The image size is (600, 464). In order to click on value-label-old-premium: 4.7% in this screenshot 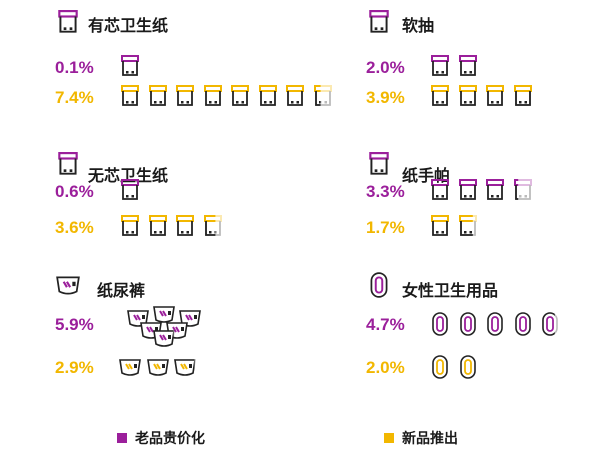, I will do `click(385, 324)`.